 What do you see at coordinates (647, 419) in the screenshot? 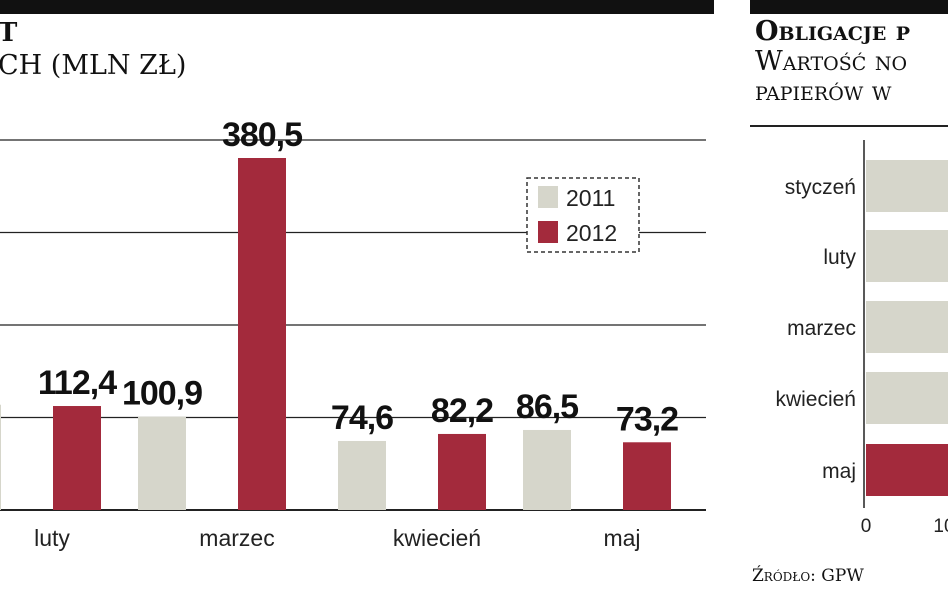
I see `value-label-2012-3: 73,2` at bounding box center [647, 419].